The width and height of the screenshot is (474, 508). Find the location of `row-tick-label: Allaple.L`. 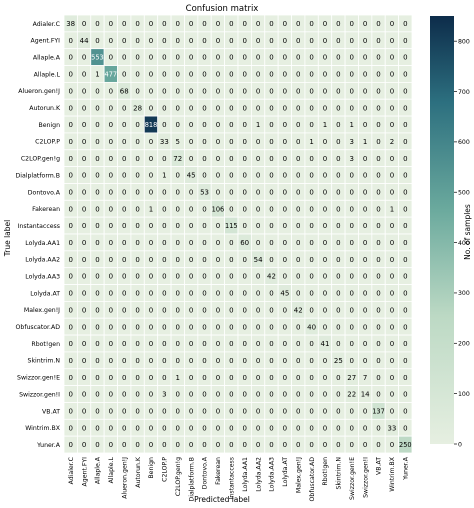

row-tick-label: Allaple.L is located at coordinates (47, 74).